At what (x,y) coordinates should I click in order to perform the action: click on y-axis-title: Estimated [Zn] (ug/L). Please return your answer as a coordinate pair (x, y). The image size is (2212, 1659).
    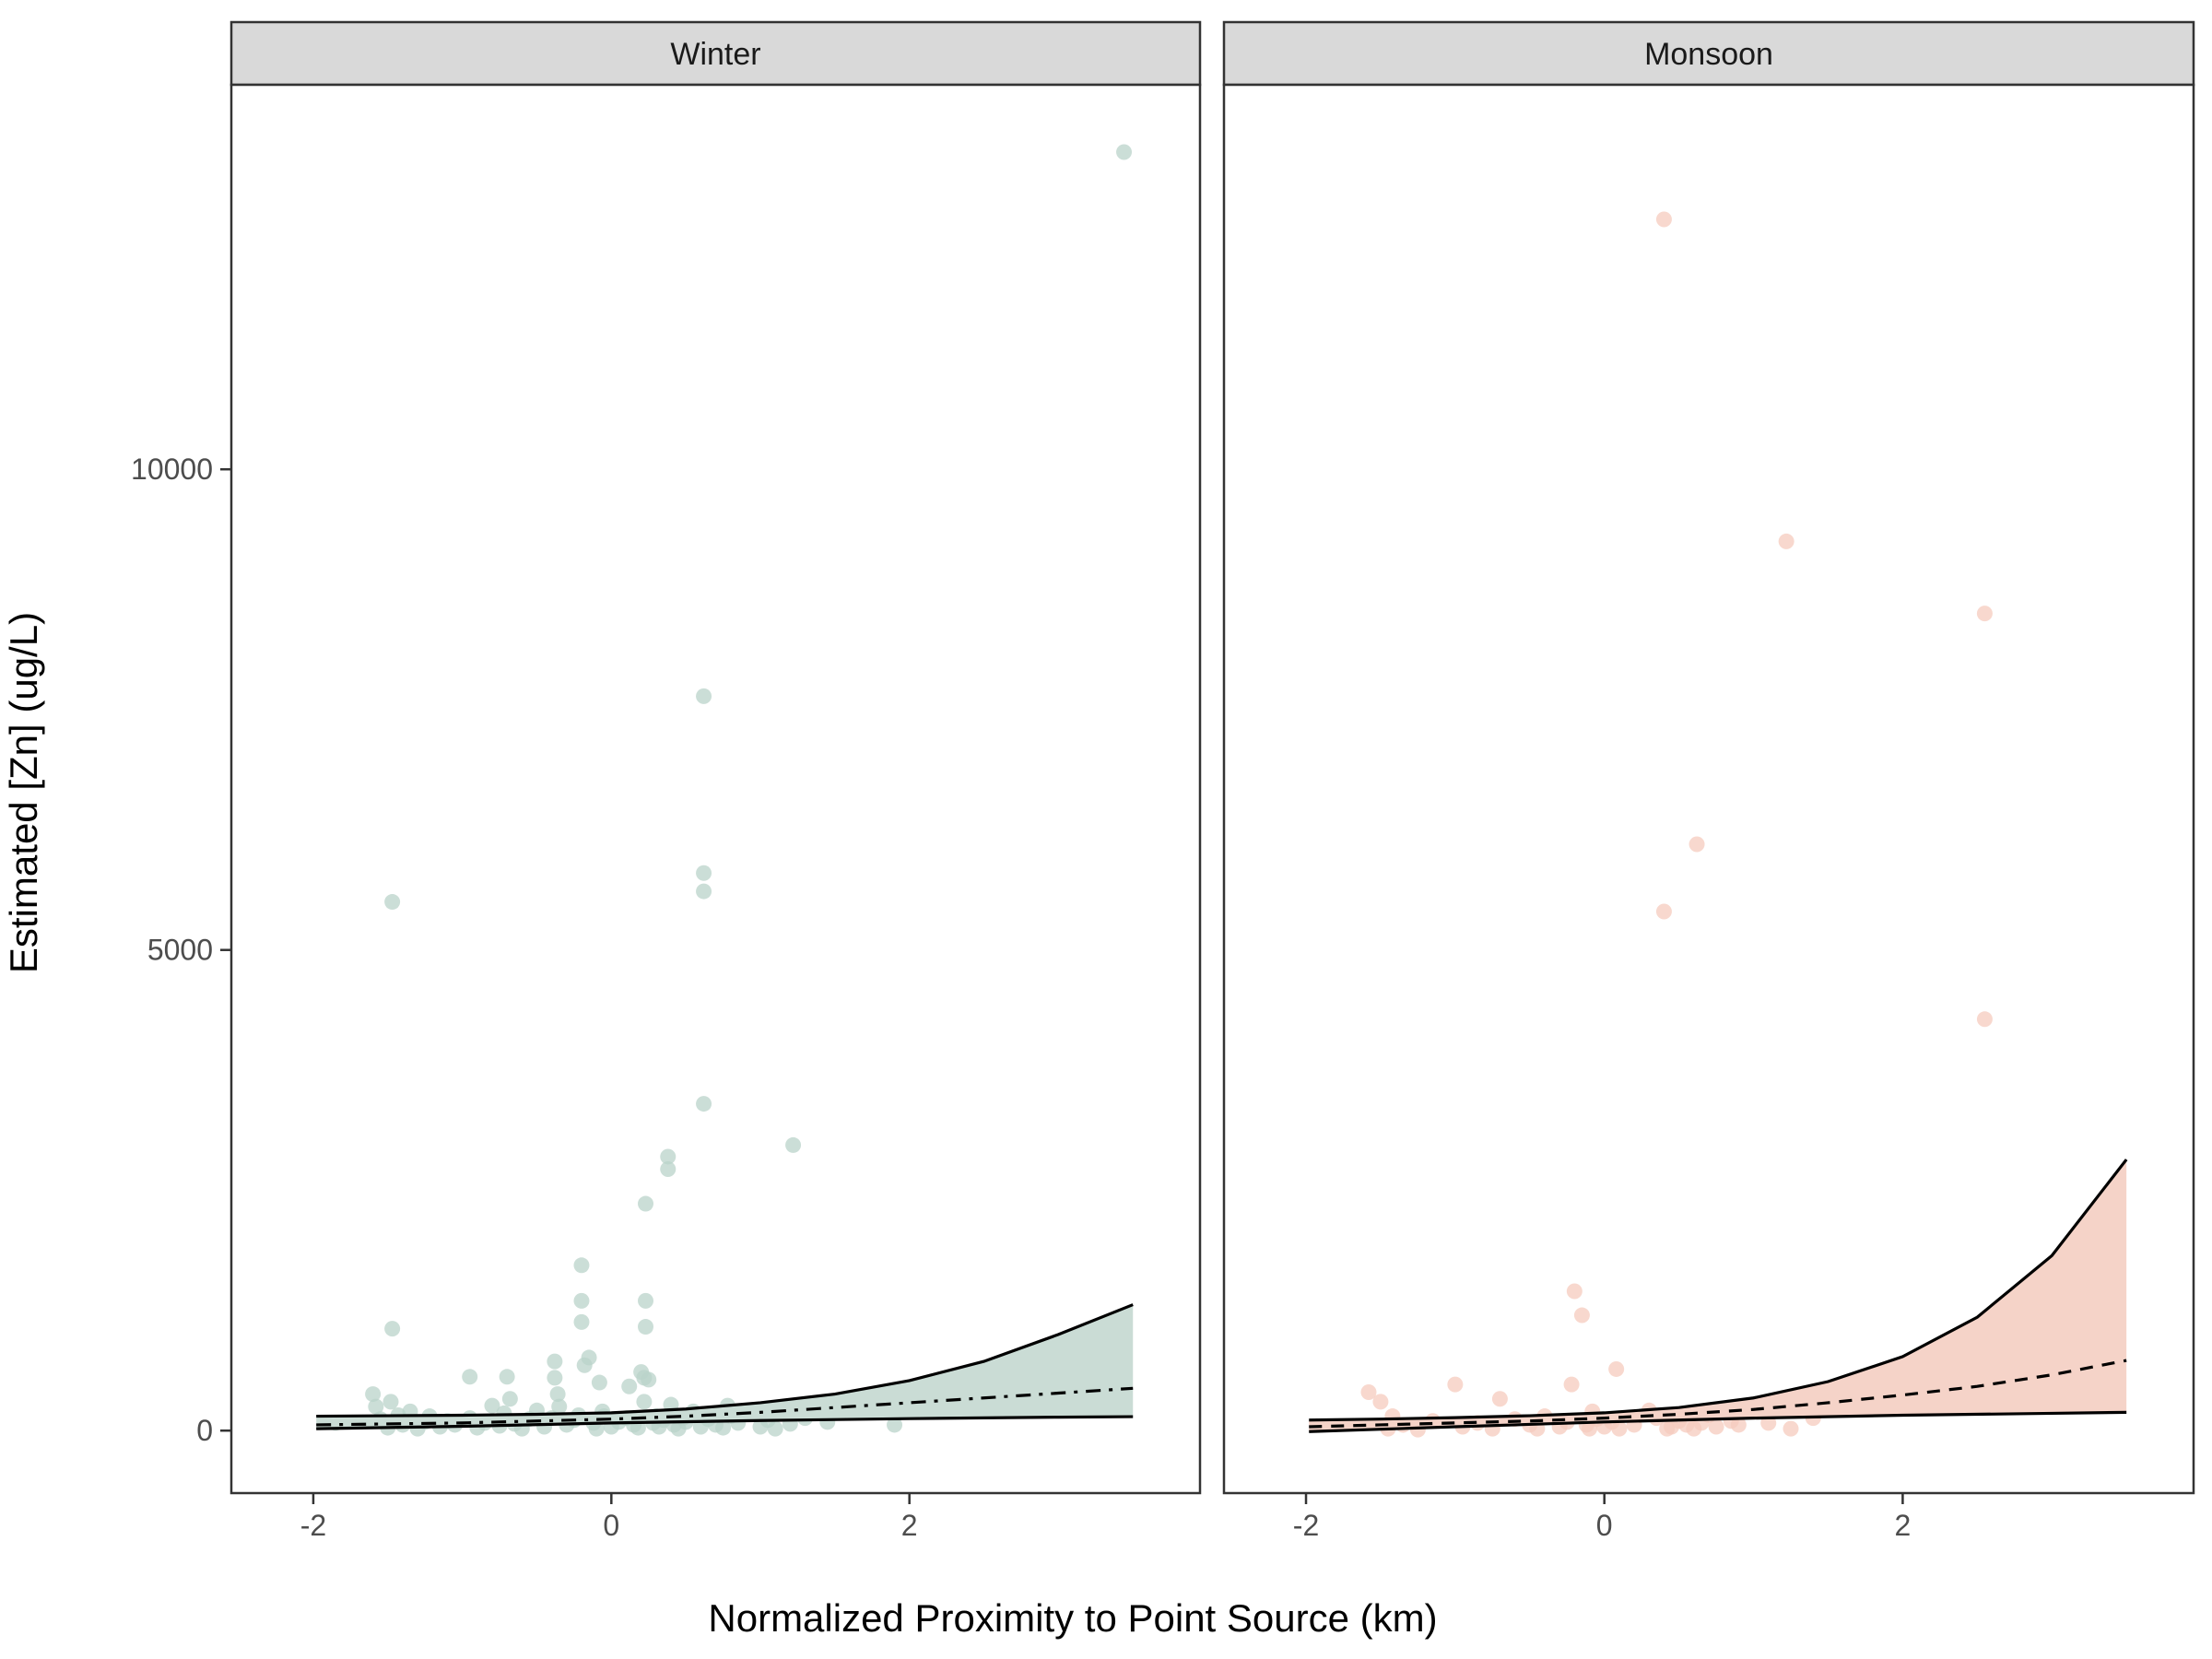
    Looking at the image, I should click on (23, 792).